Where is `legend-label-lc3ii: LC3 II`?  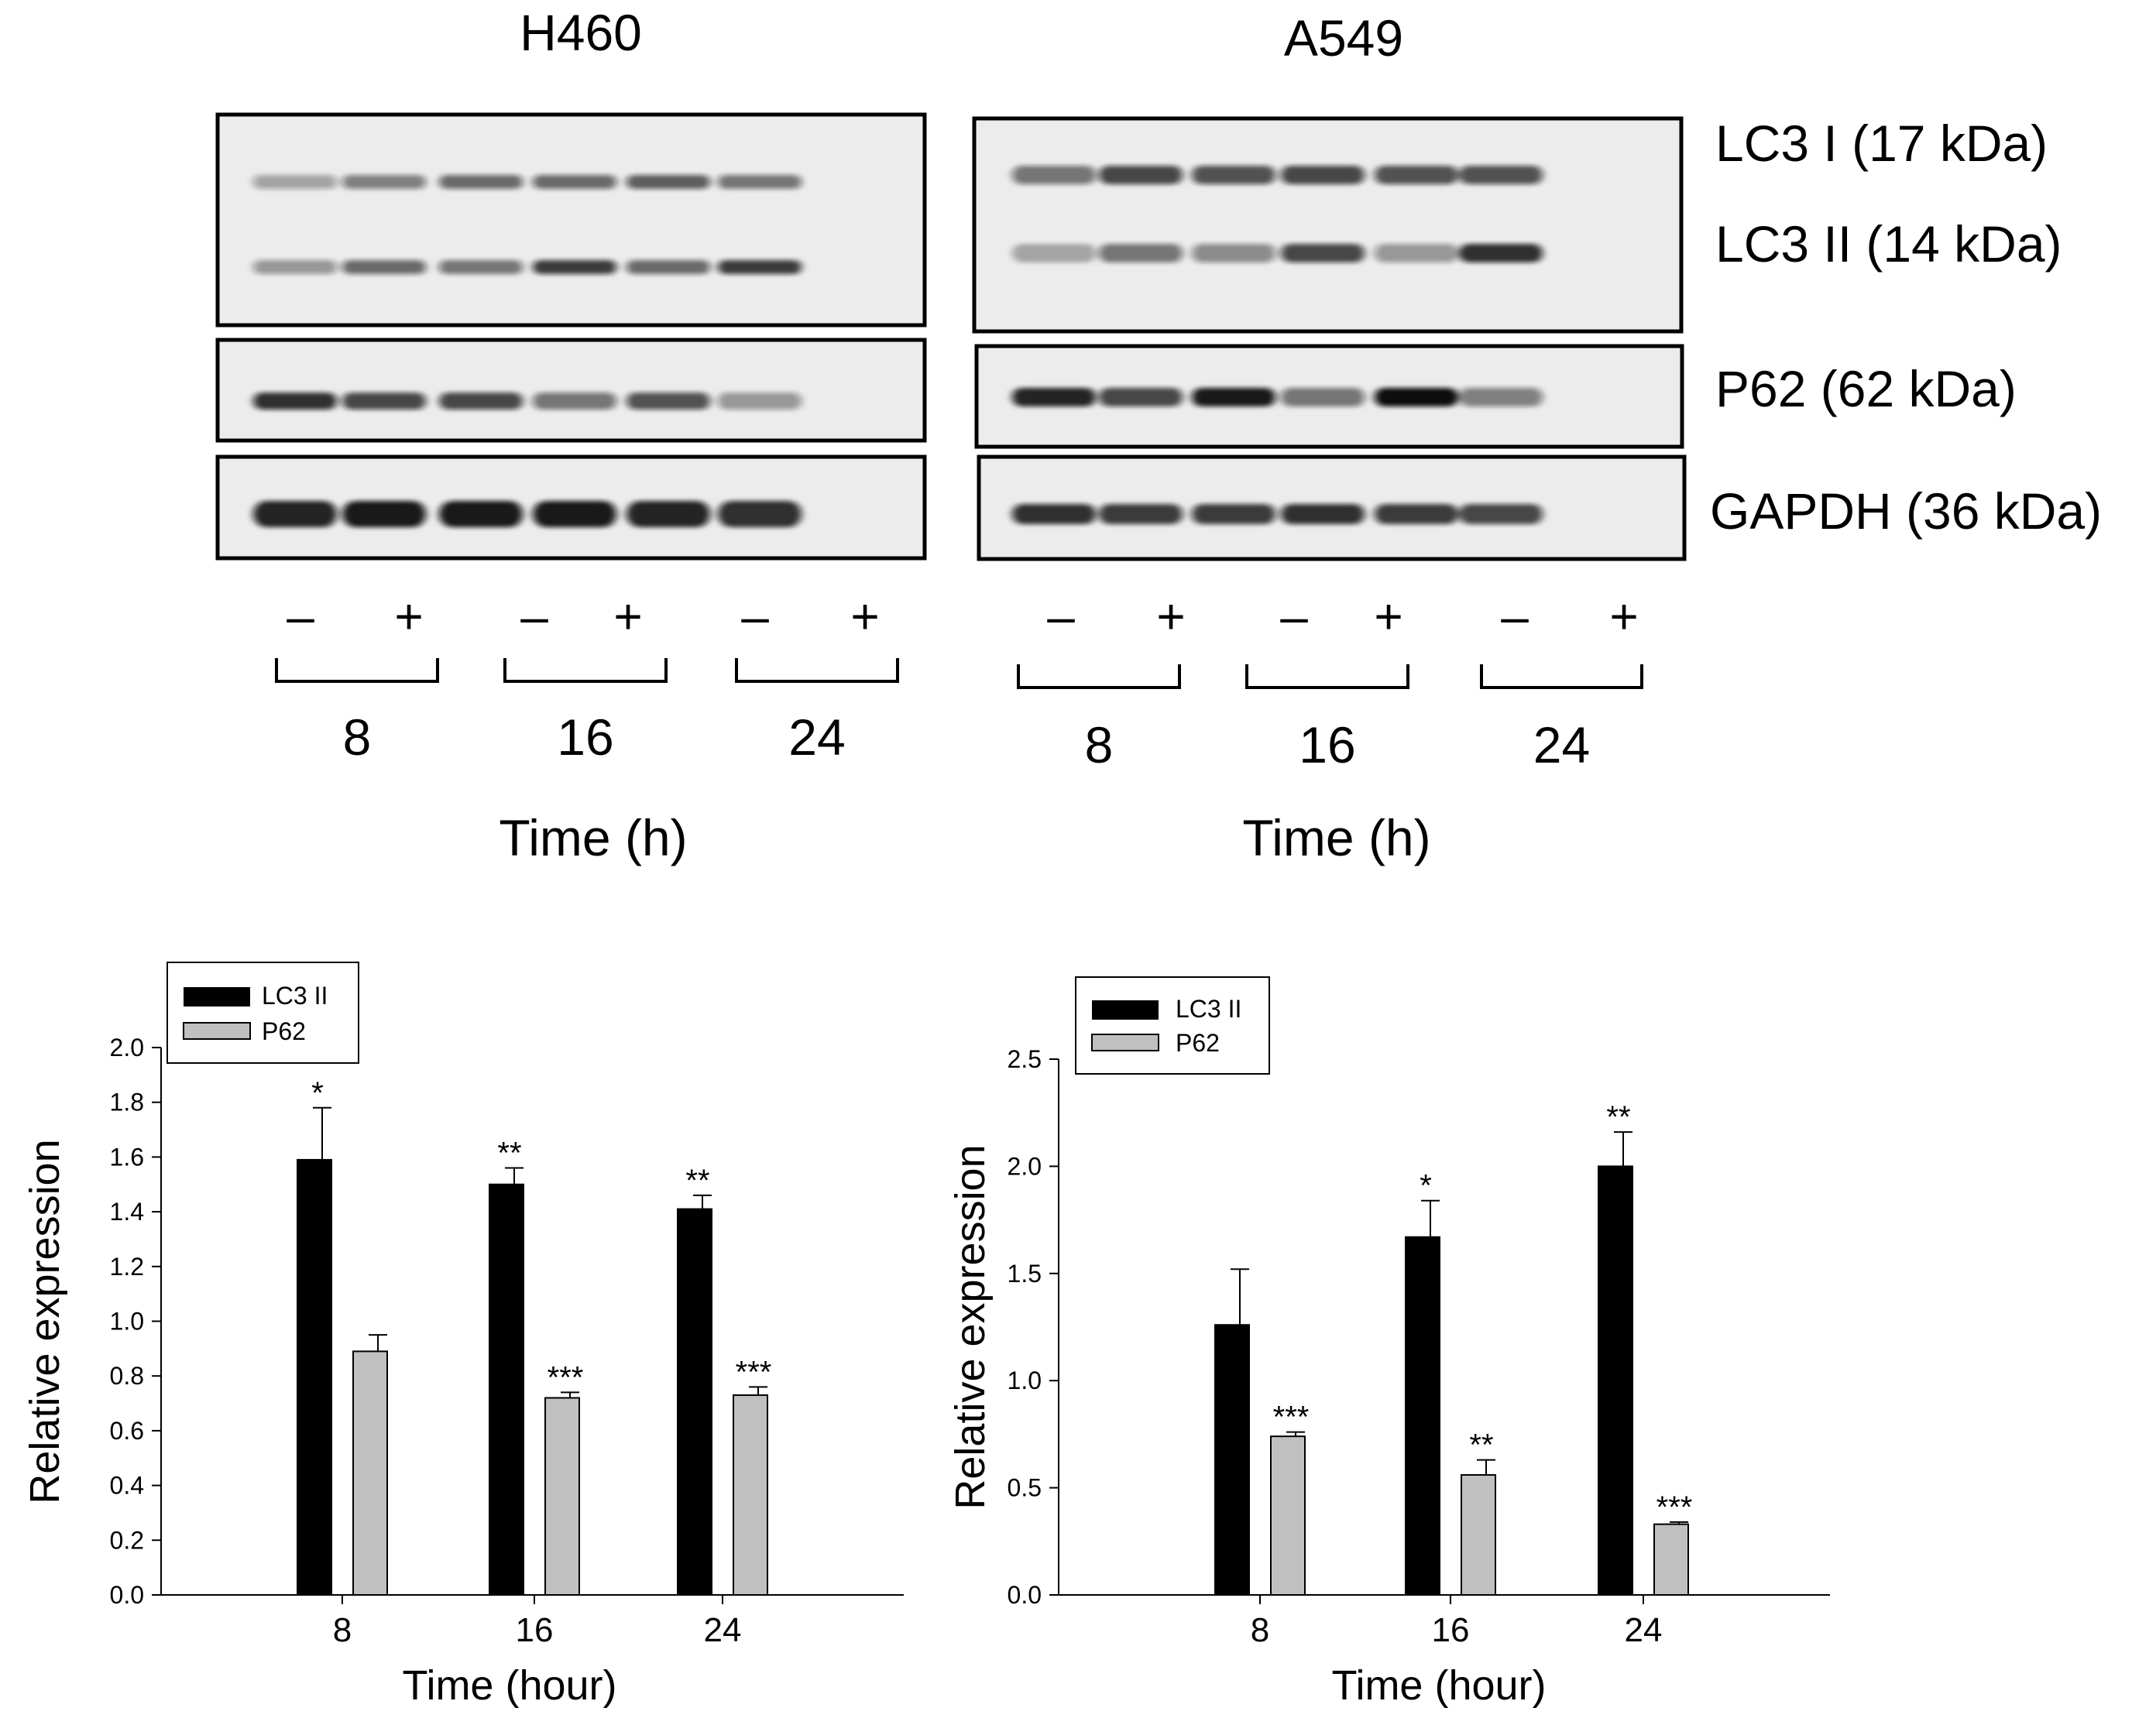 legend-label-lc3ii: LC3 II is located at coordinates (295, 996).